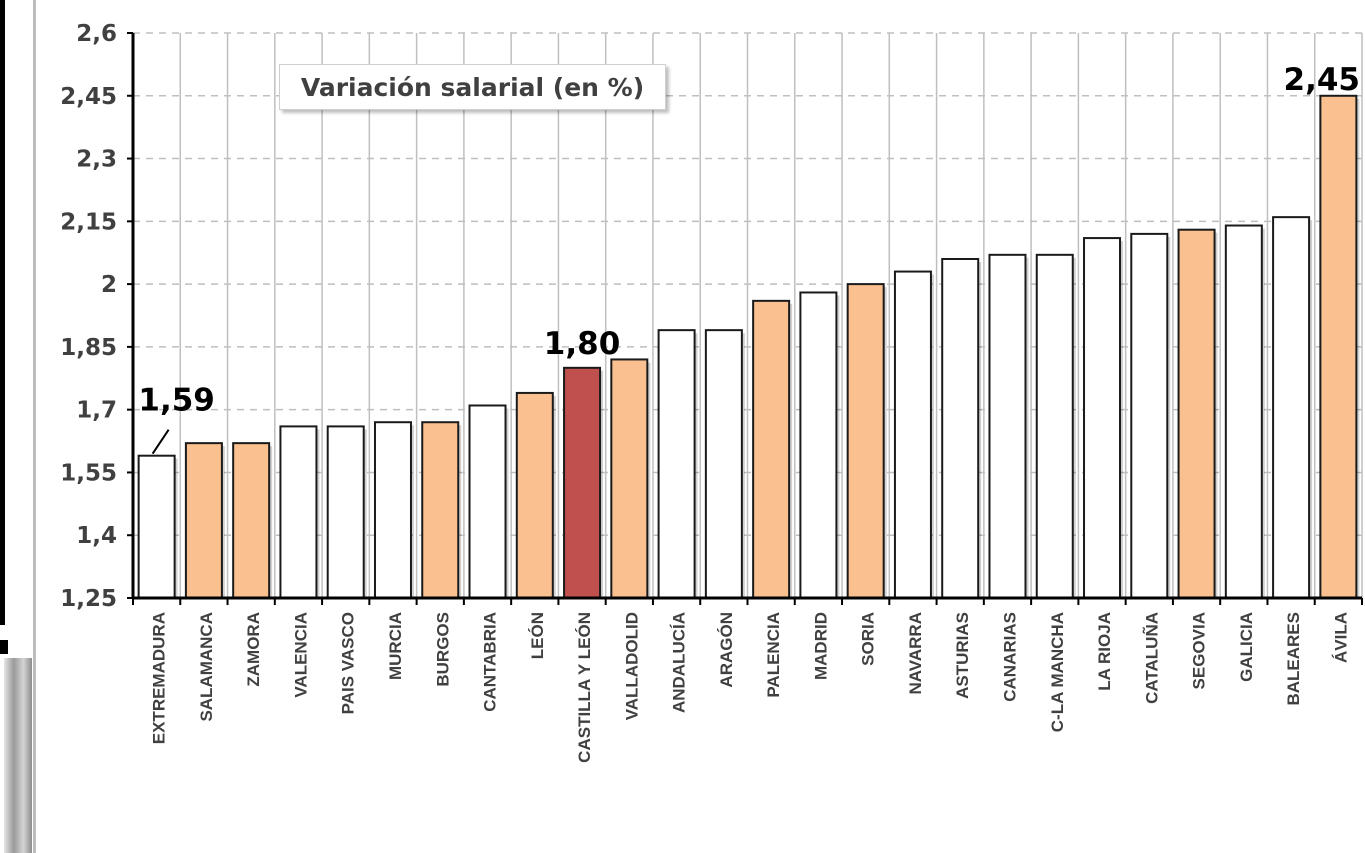 Image resolution: width=1365 pixels, height=853 pixels. What do you see at coordinates (679, 662) in the screenshot?
I see `x-tick-label: ANDALUCÍA` at bounding box center [679, 662].